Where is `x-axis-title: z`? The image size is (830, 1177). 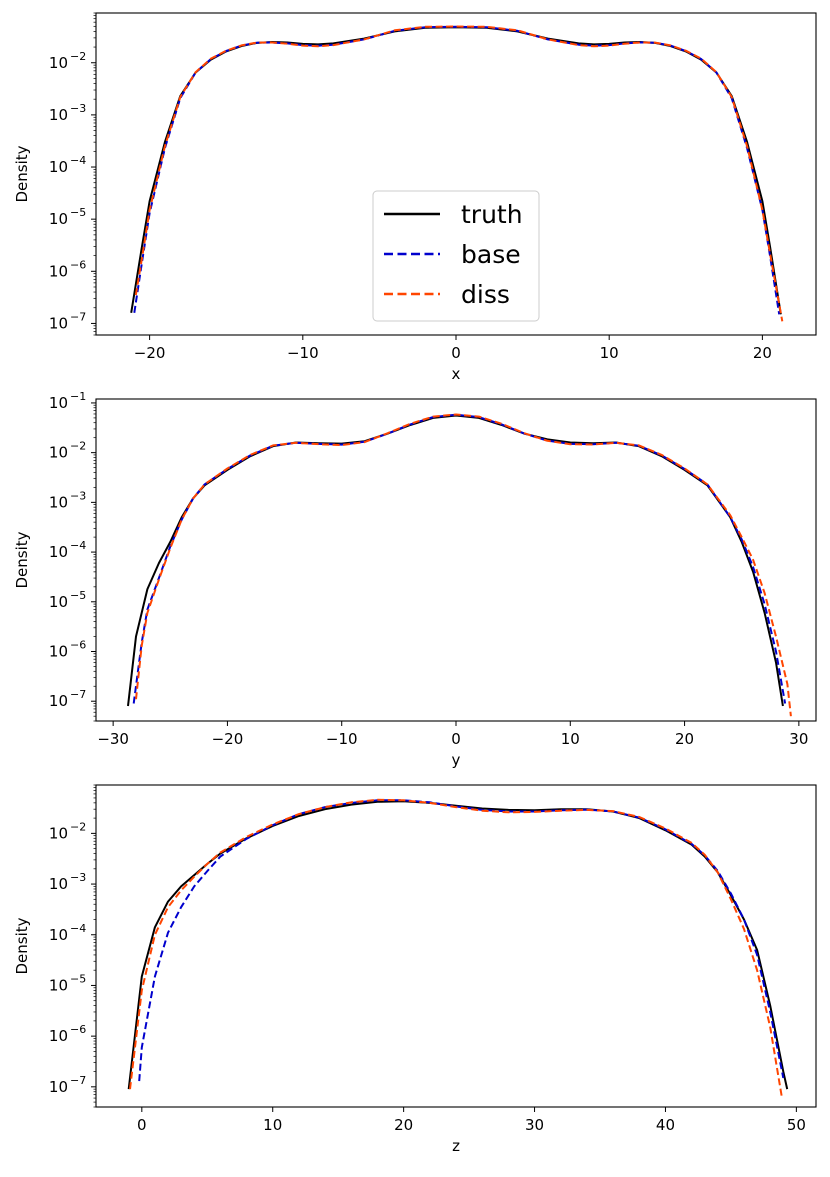 x-axis-title: z is located at coordinates (456, 1146).